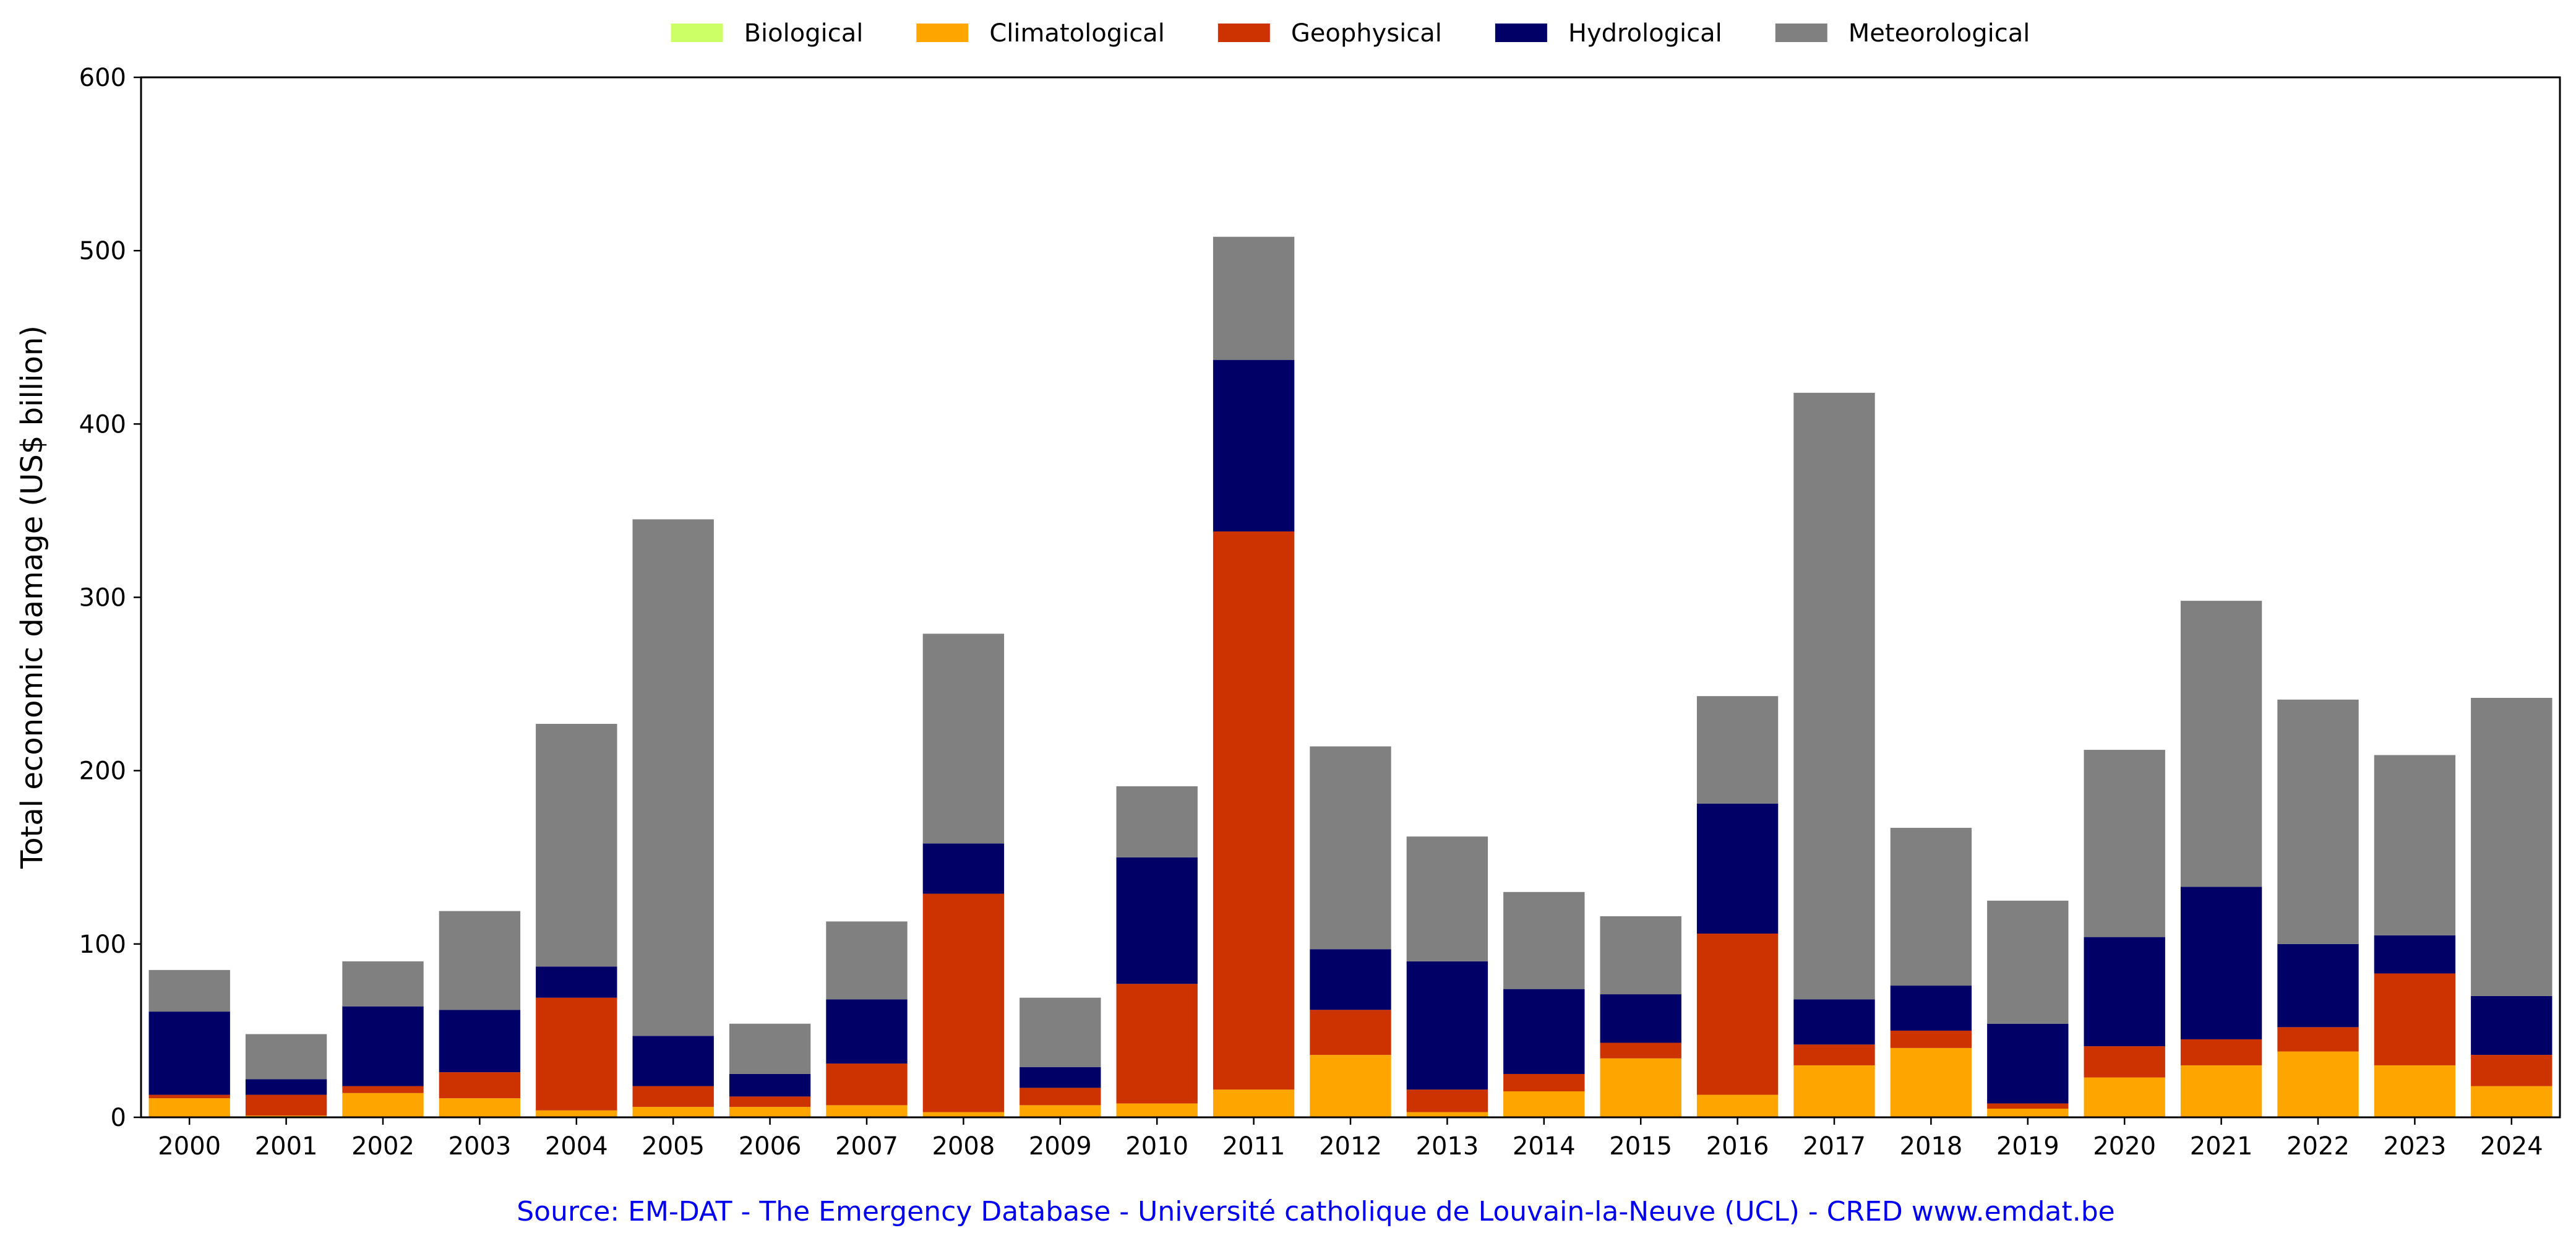 The width and height of the screenshot is (2576, 1246). What do you see at coordinates (1640, 1147) in the screenshot?
I see `x-tick-label: 2015` at bounding box center [1640, 1147].